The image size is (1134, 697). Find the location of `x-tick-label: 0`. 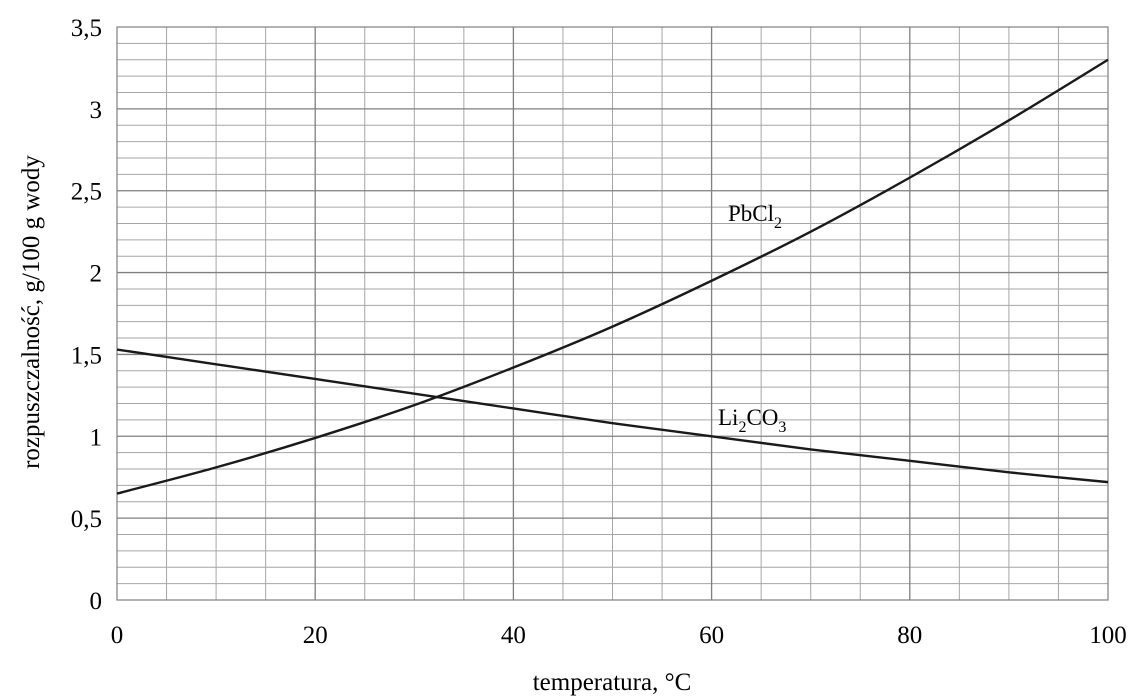

x-tick-label: 0 is located at coordinates (117, 635).